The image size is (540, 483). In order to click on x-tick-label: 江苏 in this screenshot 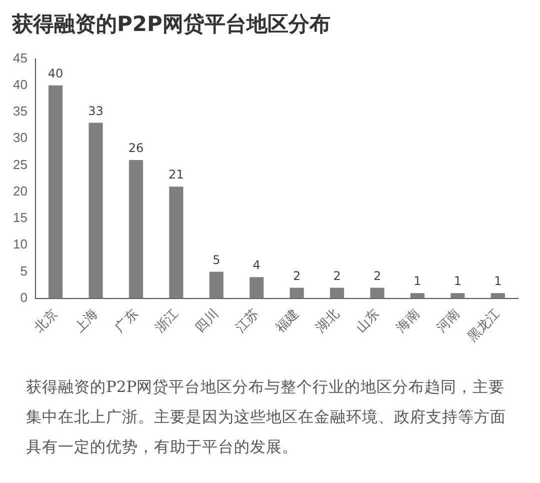, I will do `click(247, 320)`.